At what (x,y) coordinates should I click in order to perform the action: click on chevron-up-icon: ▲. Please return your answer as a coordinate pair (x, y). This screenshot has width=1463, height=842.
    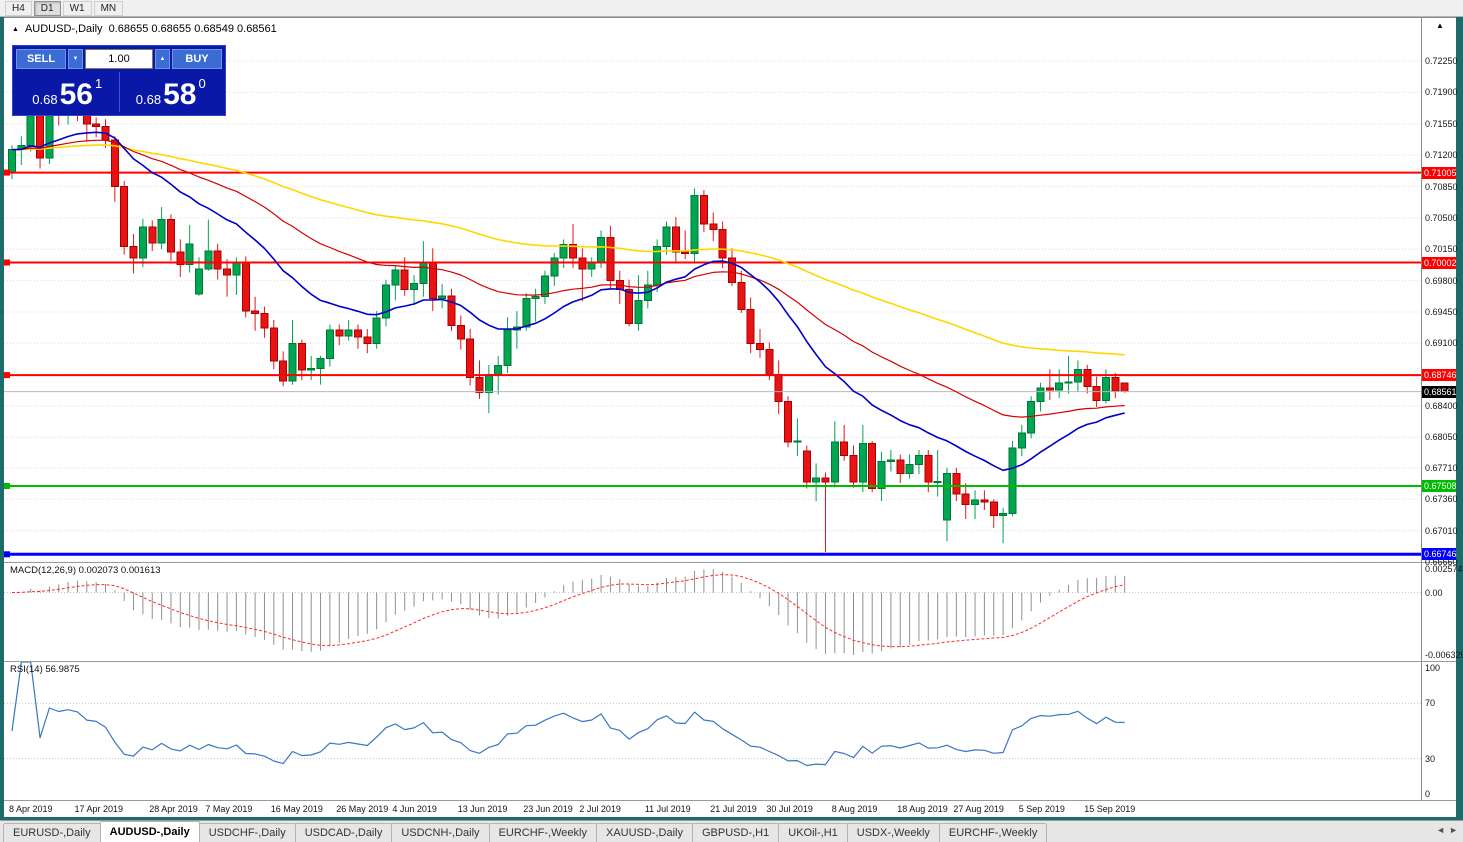
    Looking at the image, I should click on (162, 59).